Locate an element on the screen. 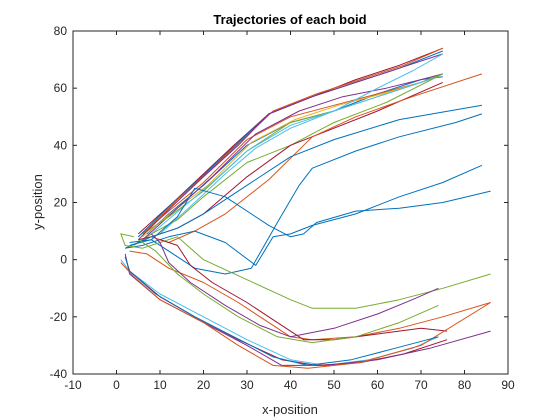 The image size is (560, 420). x-tick-label: 10 is located at coordinates (160, 385).